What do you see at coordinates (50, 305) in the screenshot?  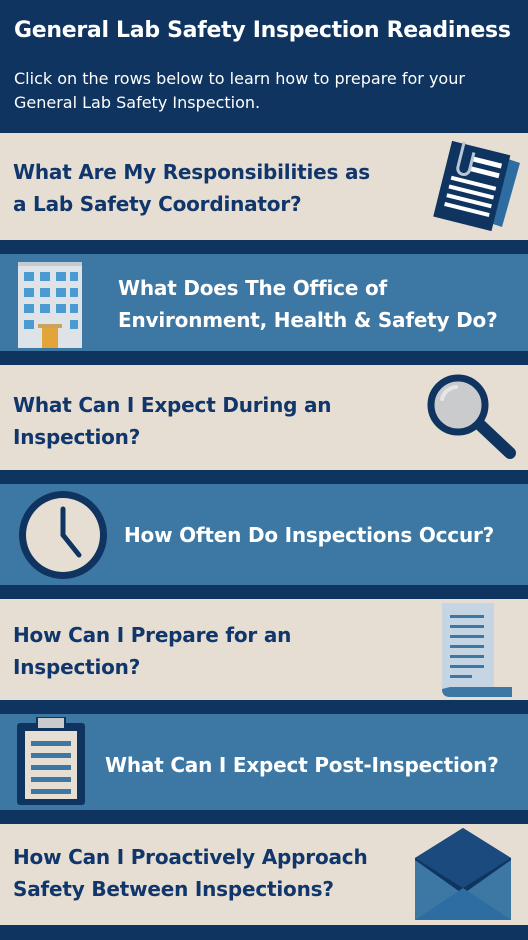 I see `building-icon` at bounding box center [50, 305].